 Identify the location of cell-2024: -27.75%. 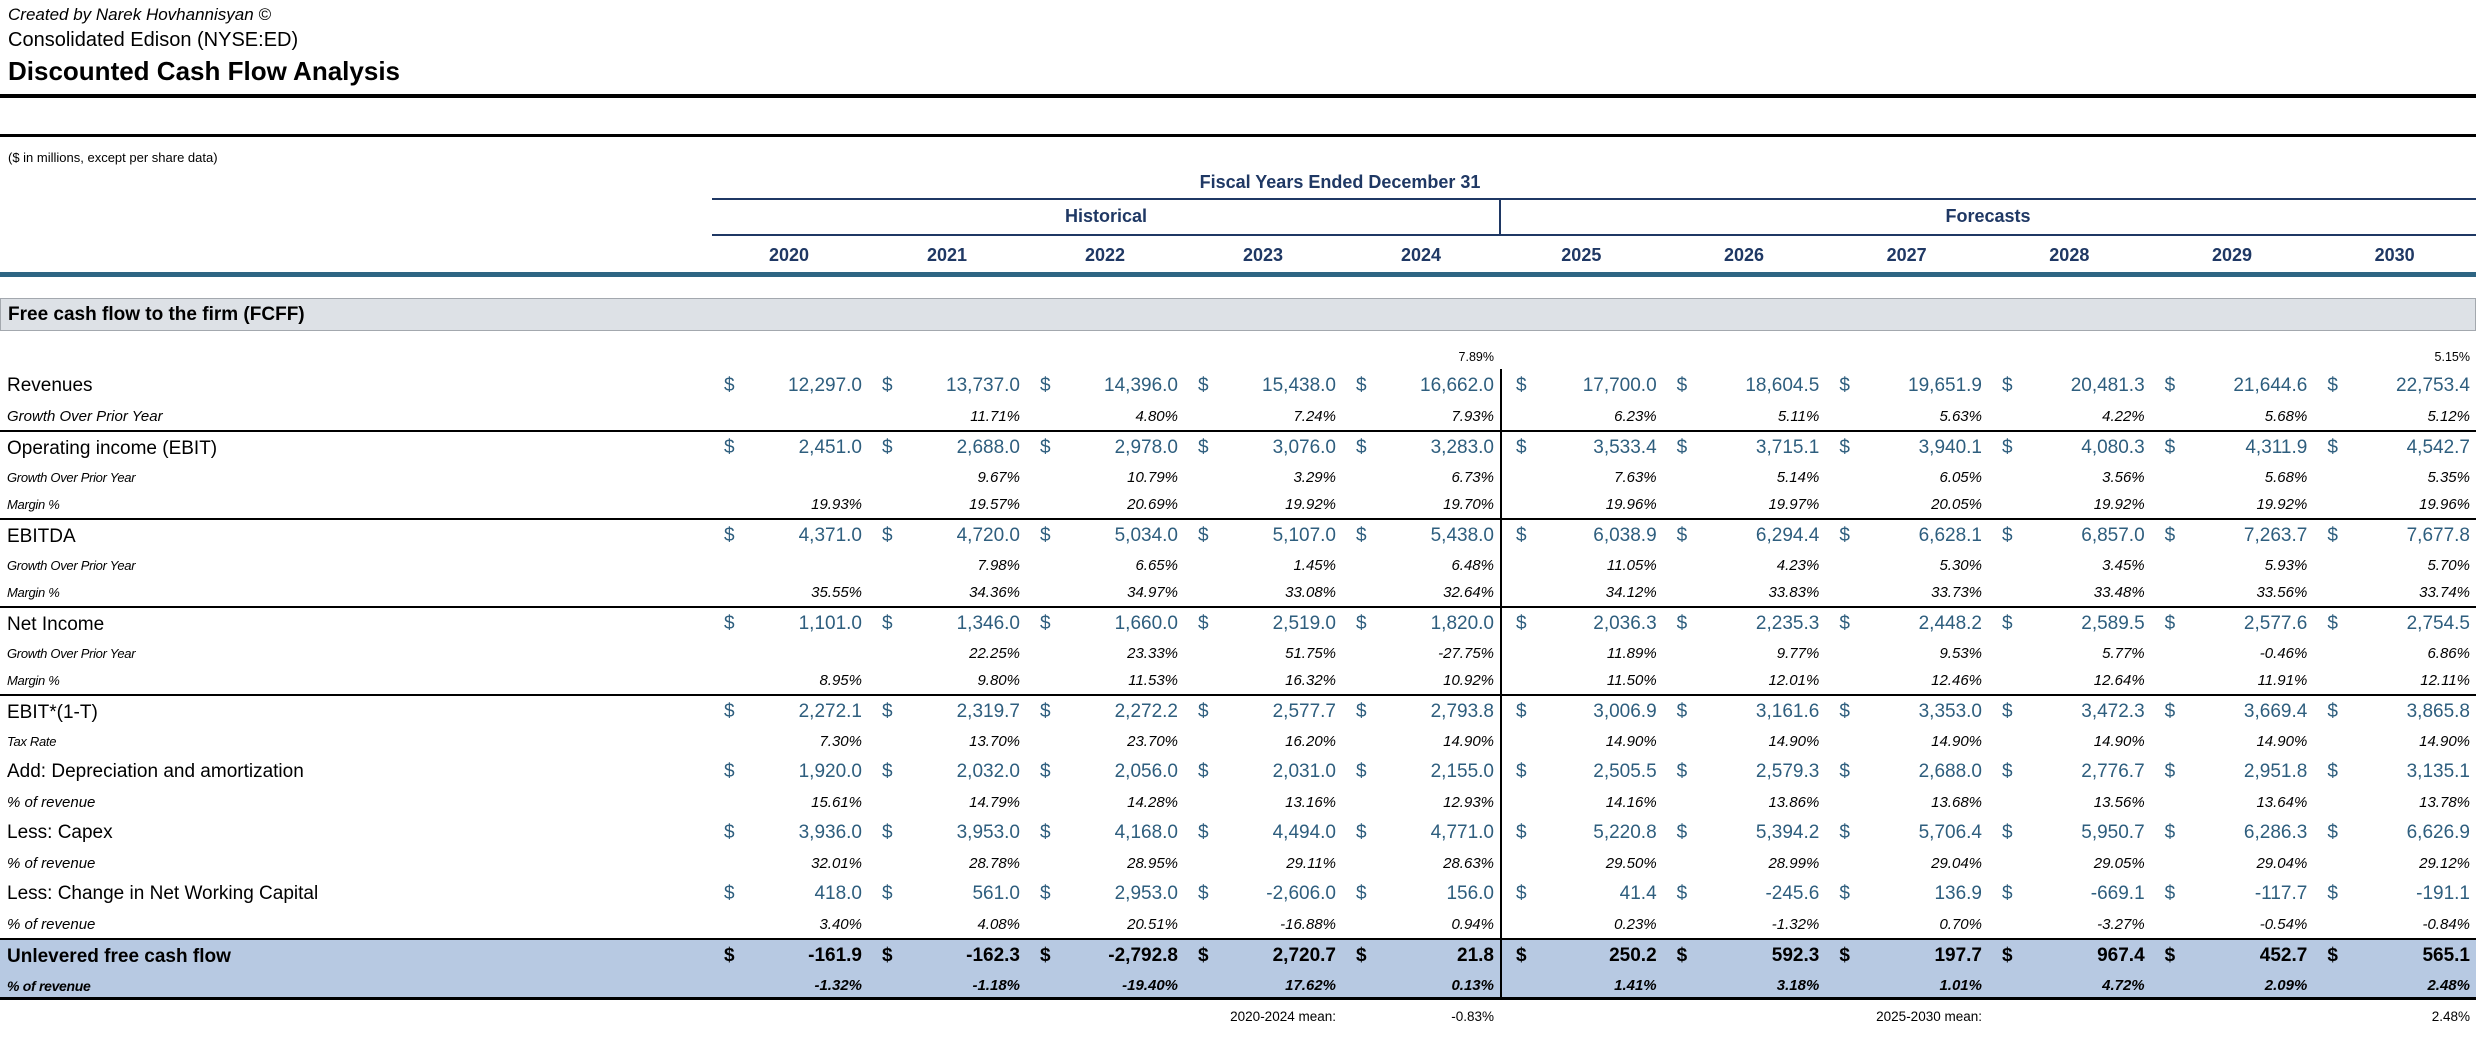
(1421, 653).